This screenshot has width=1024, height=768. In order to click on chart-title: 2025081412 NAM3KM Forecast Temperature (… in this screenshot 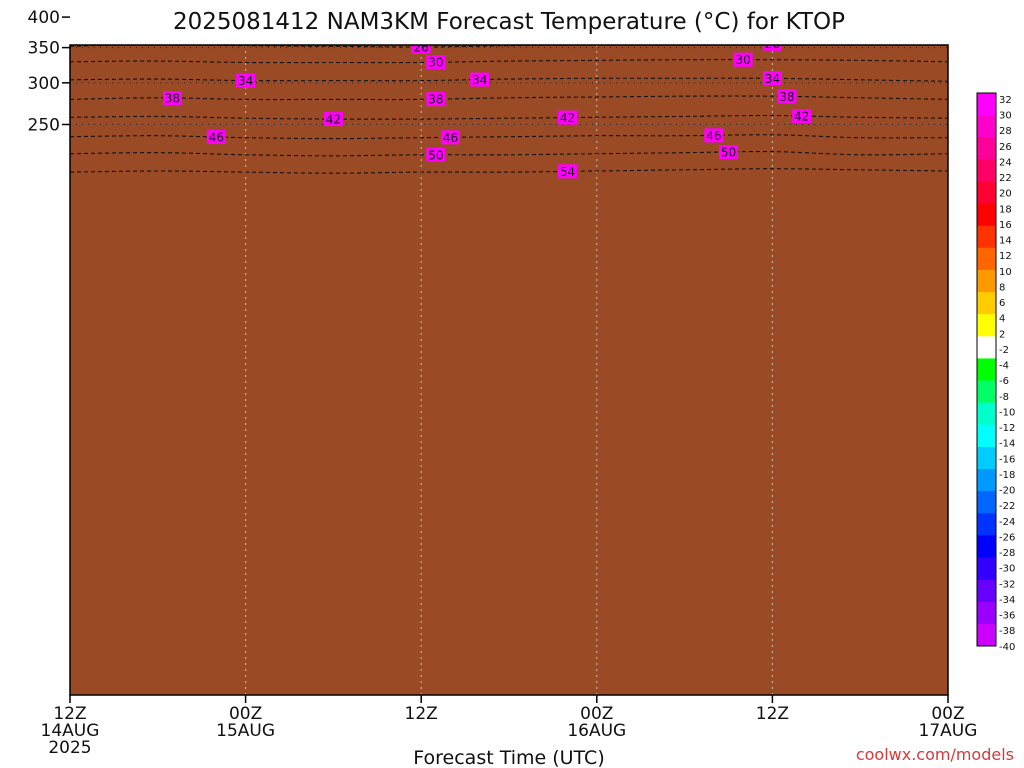, I will do `click(509, 22)`.